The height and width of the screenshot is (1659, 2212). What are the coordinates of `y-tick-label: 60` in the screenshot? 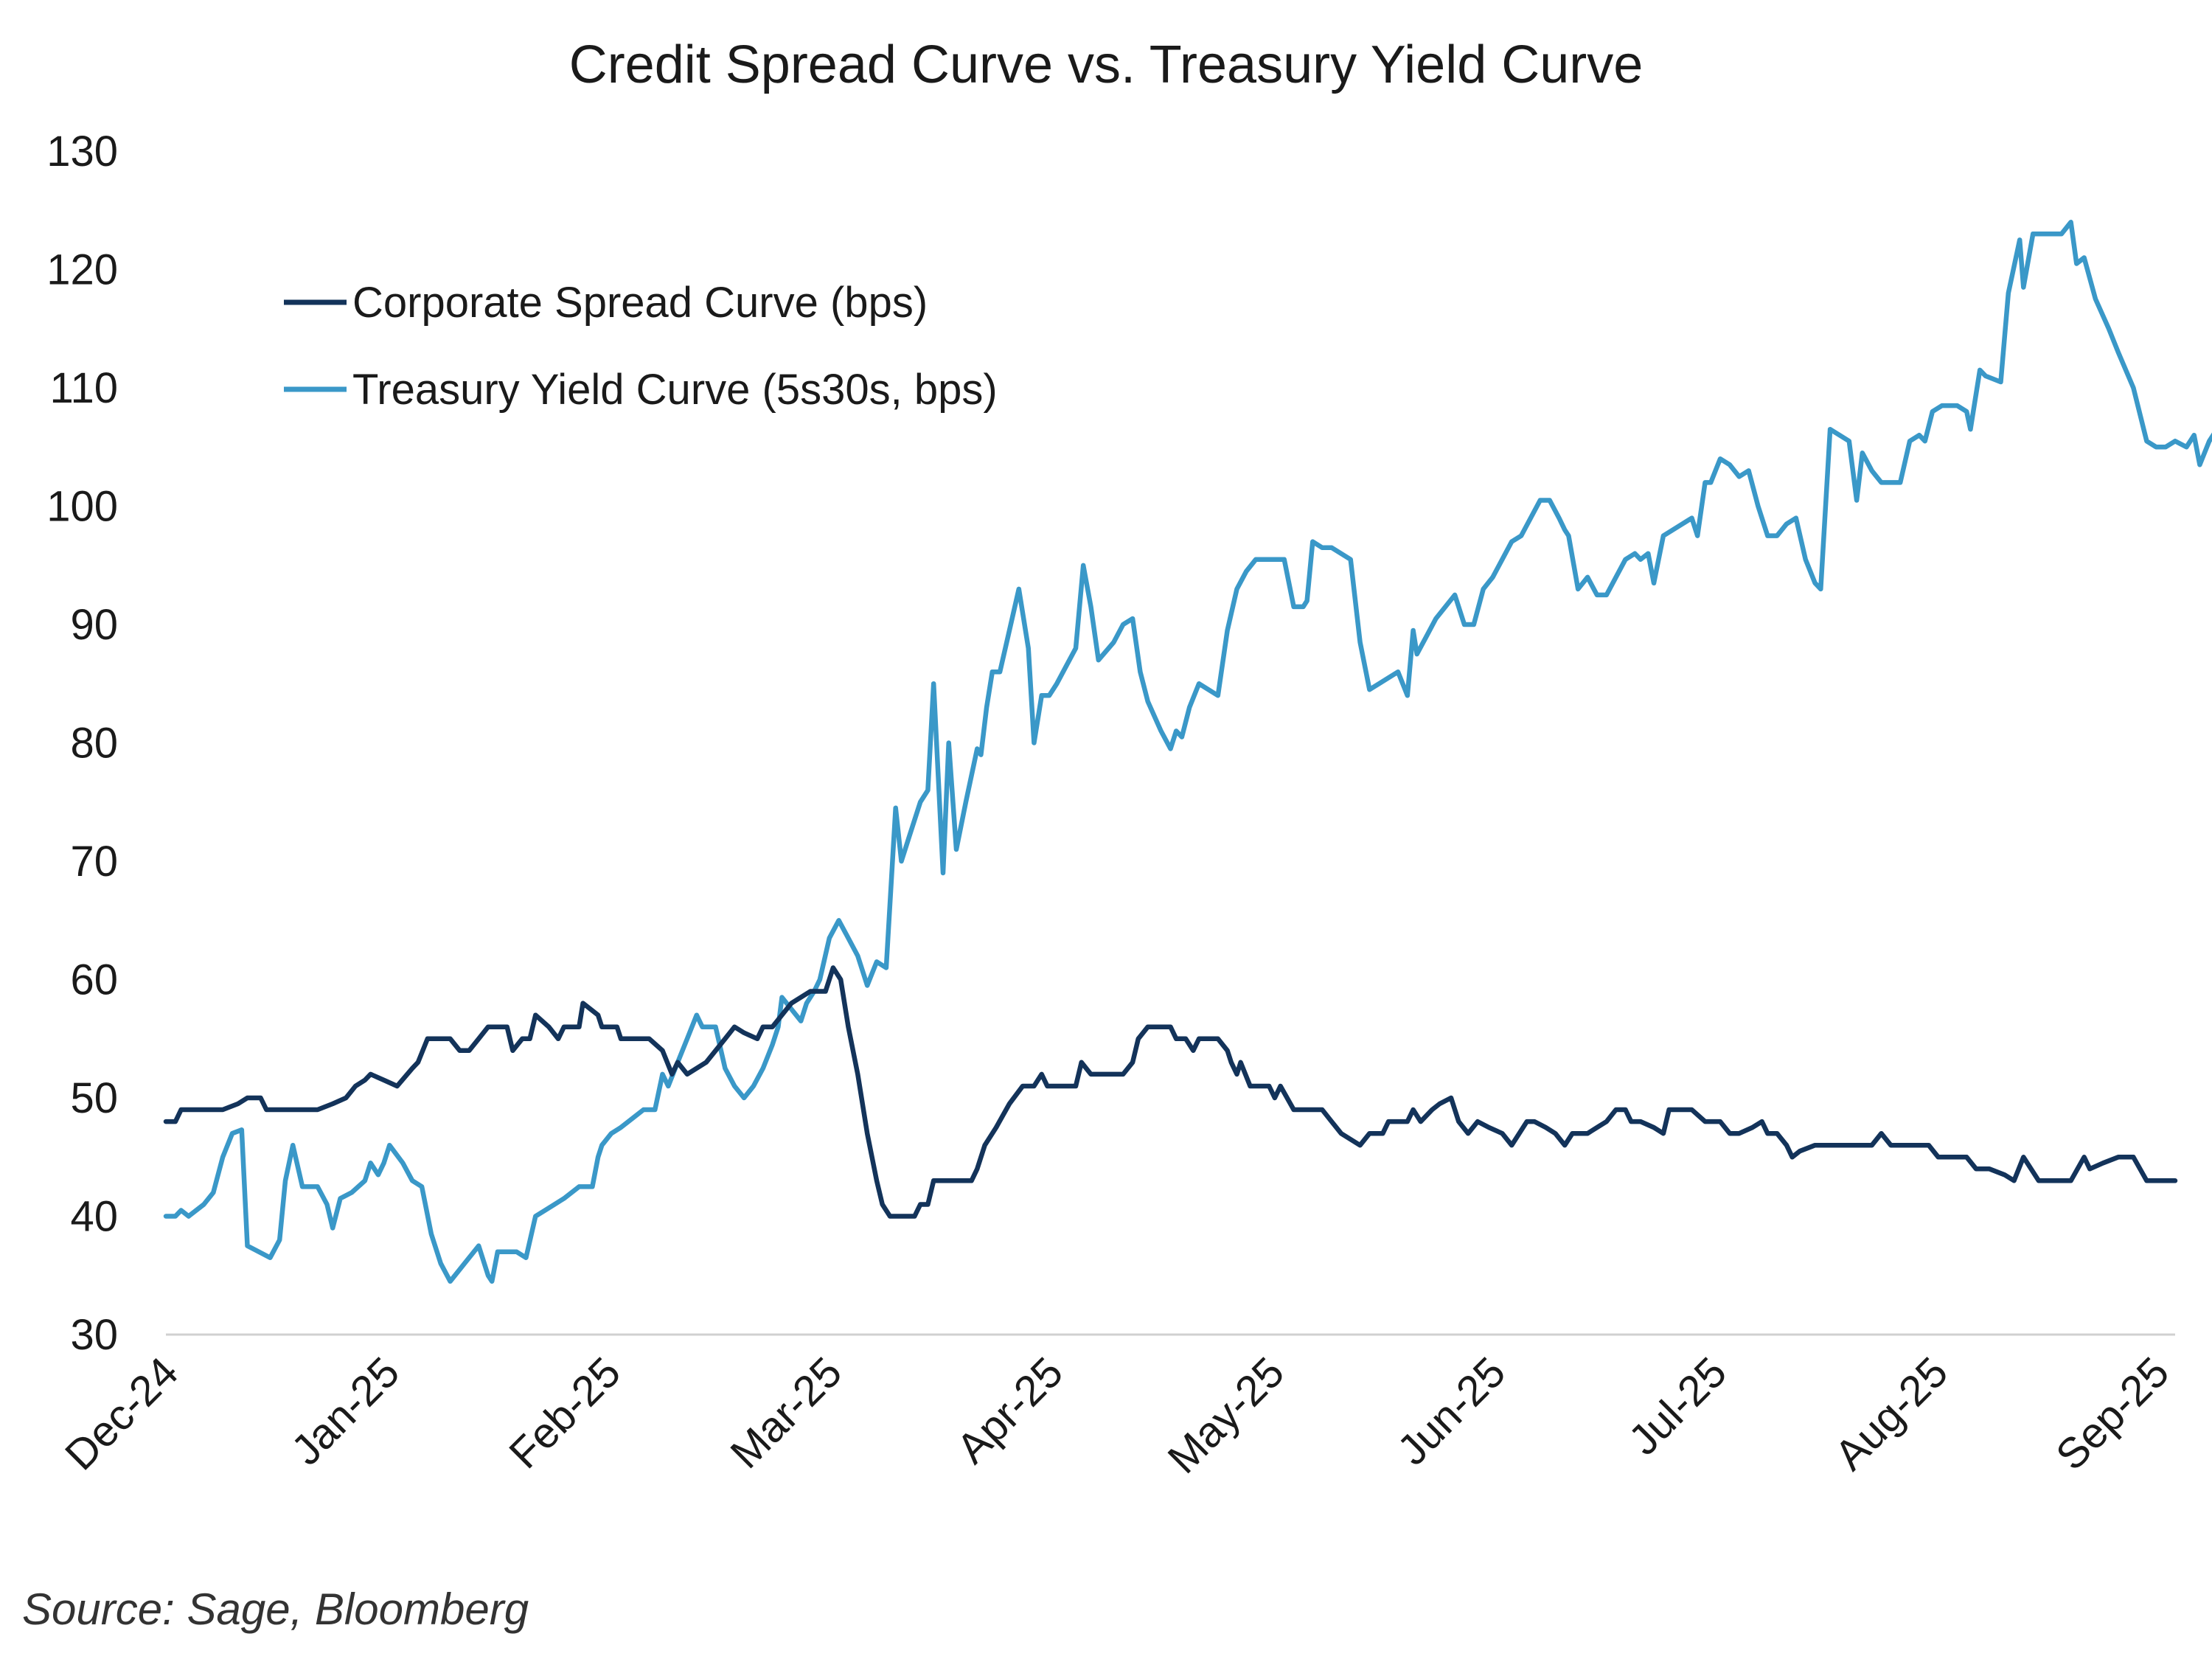 It's located at (94, 980).